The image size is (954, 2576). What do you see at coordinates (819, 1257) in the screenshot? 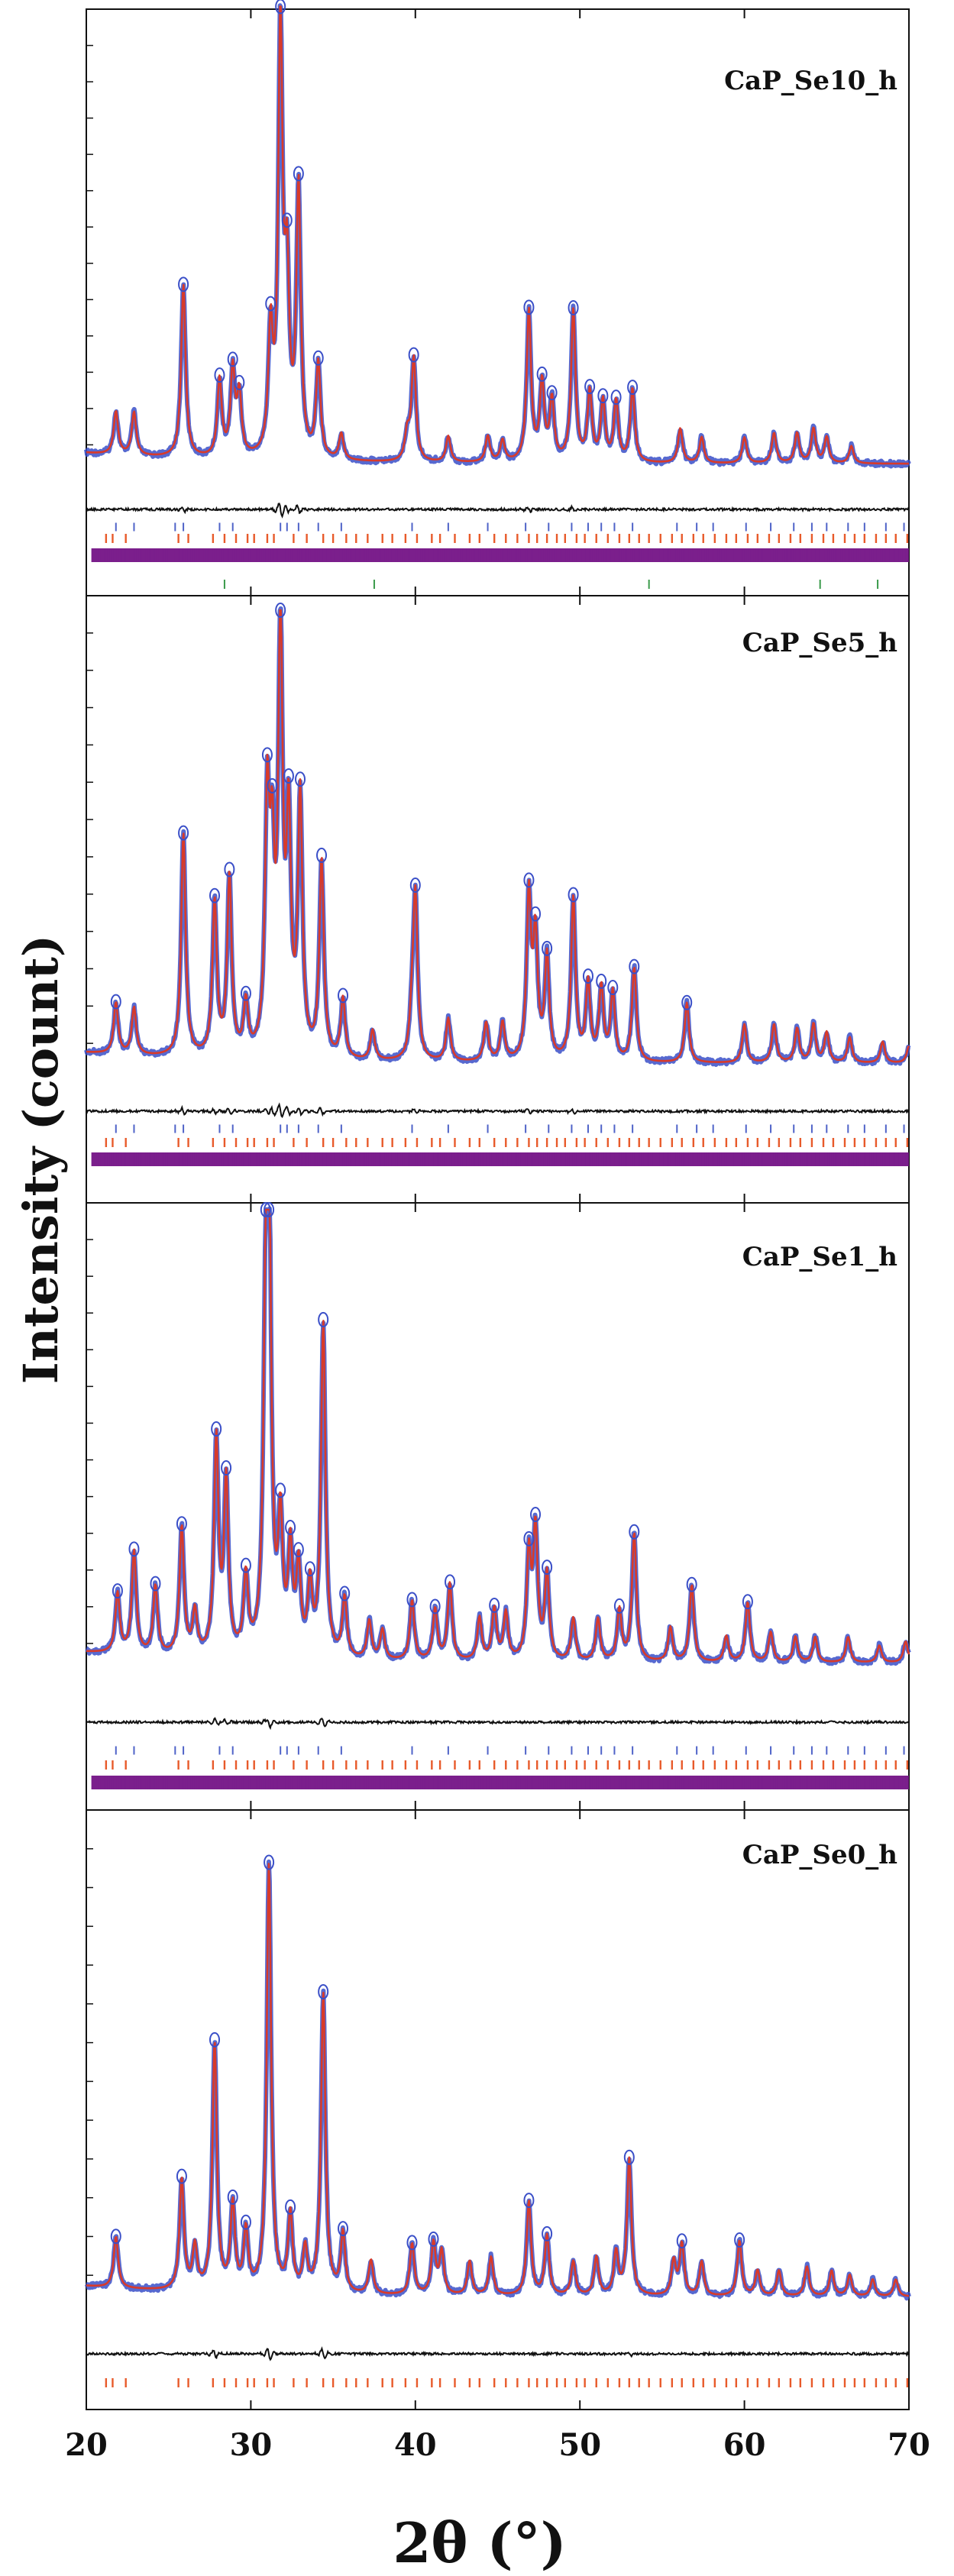
I see `panel-title-cap-se1-h: CaP_Se1_h` at bounding box center [819, 1257].